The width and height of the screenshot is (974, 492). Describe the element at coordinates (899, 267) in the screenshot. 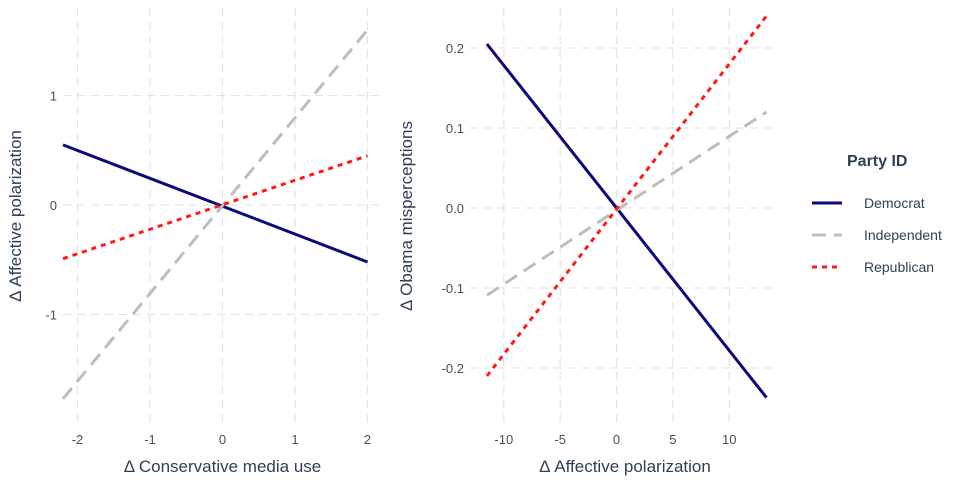

I see `legend-label-republican: Republican` at that location.